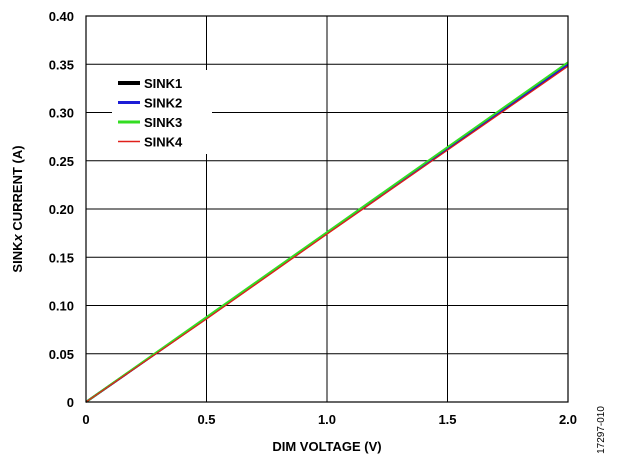  Describe the element at coordinates (162, 112) in the screenshot. I see `legend: SINK1 SINK2 SINK3 SINK4` at that location.